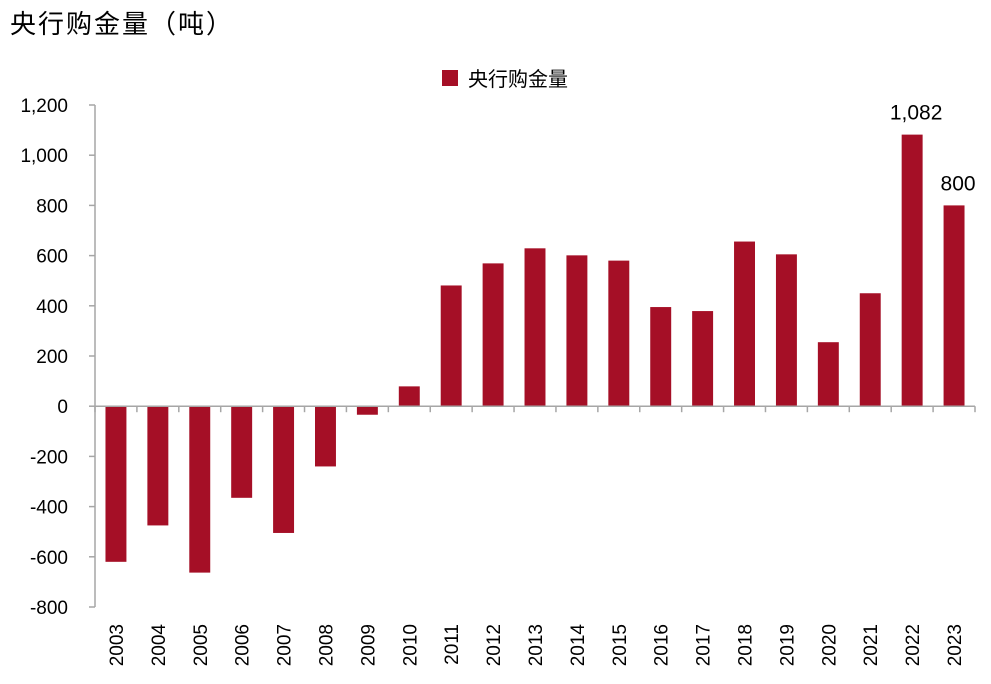 The image size is (991, 684). What do you see at coordinates (451, 346) in the screenshot?
I see `bar-2011` at bounding box center [451, 346].